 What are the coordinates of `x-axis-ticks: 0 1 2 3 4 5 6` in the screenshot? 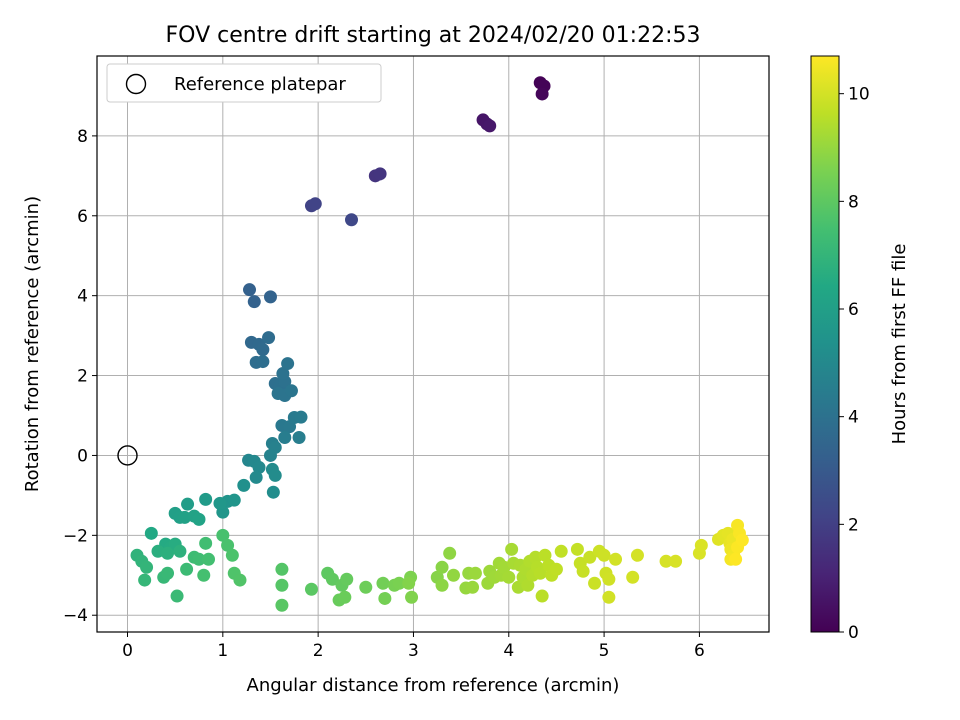 It's located at (413, 646).